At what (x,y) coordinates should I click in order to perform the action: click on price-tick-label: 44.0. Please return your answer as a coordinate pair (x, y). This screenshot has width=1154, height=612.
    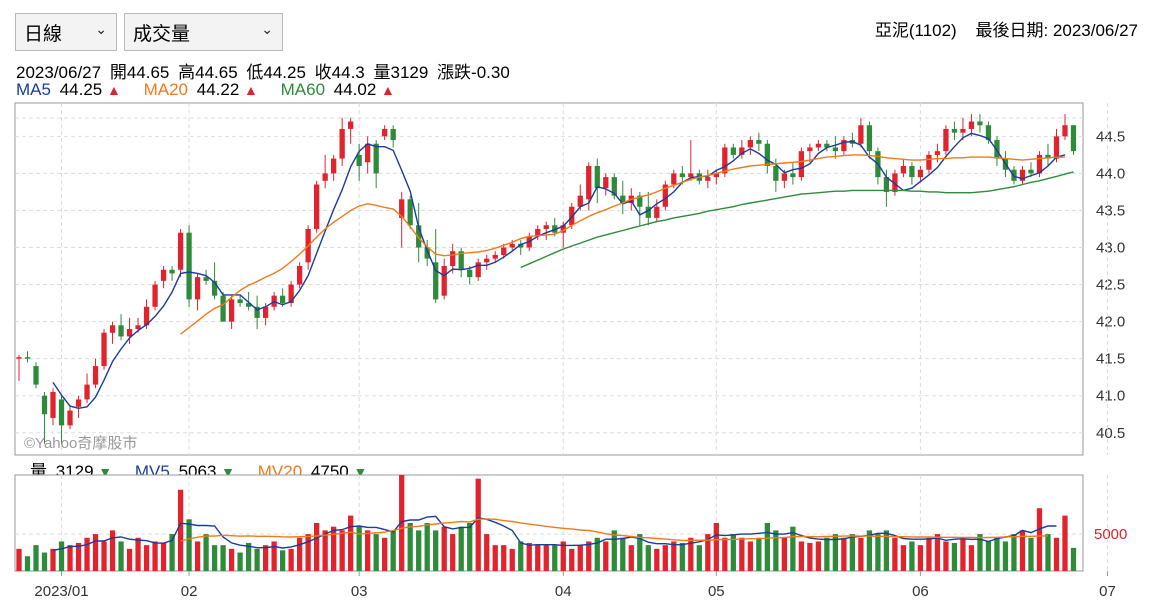
    Looking at the image, I should click on (1110, 173).